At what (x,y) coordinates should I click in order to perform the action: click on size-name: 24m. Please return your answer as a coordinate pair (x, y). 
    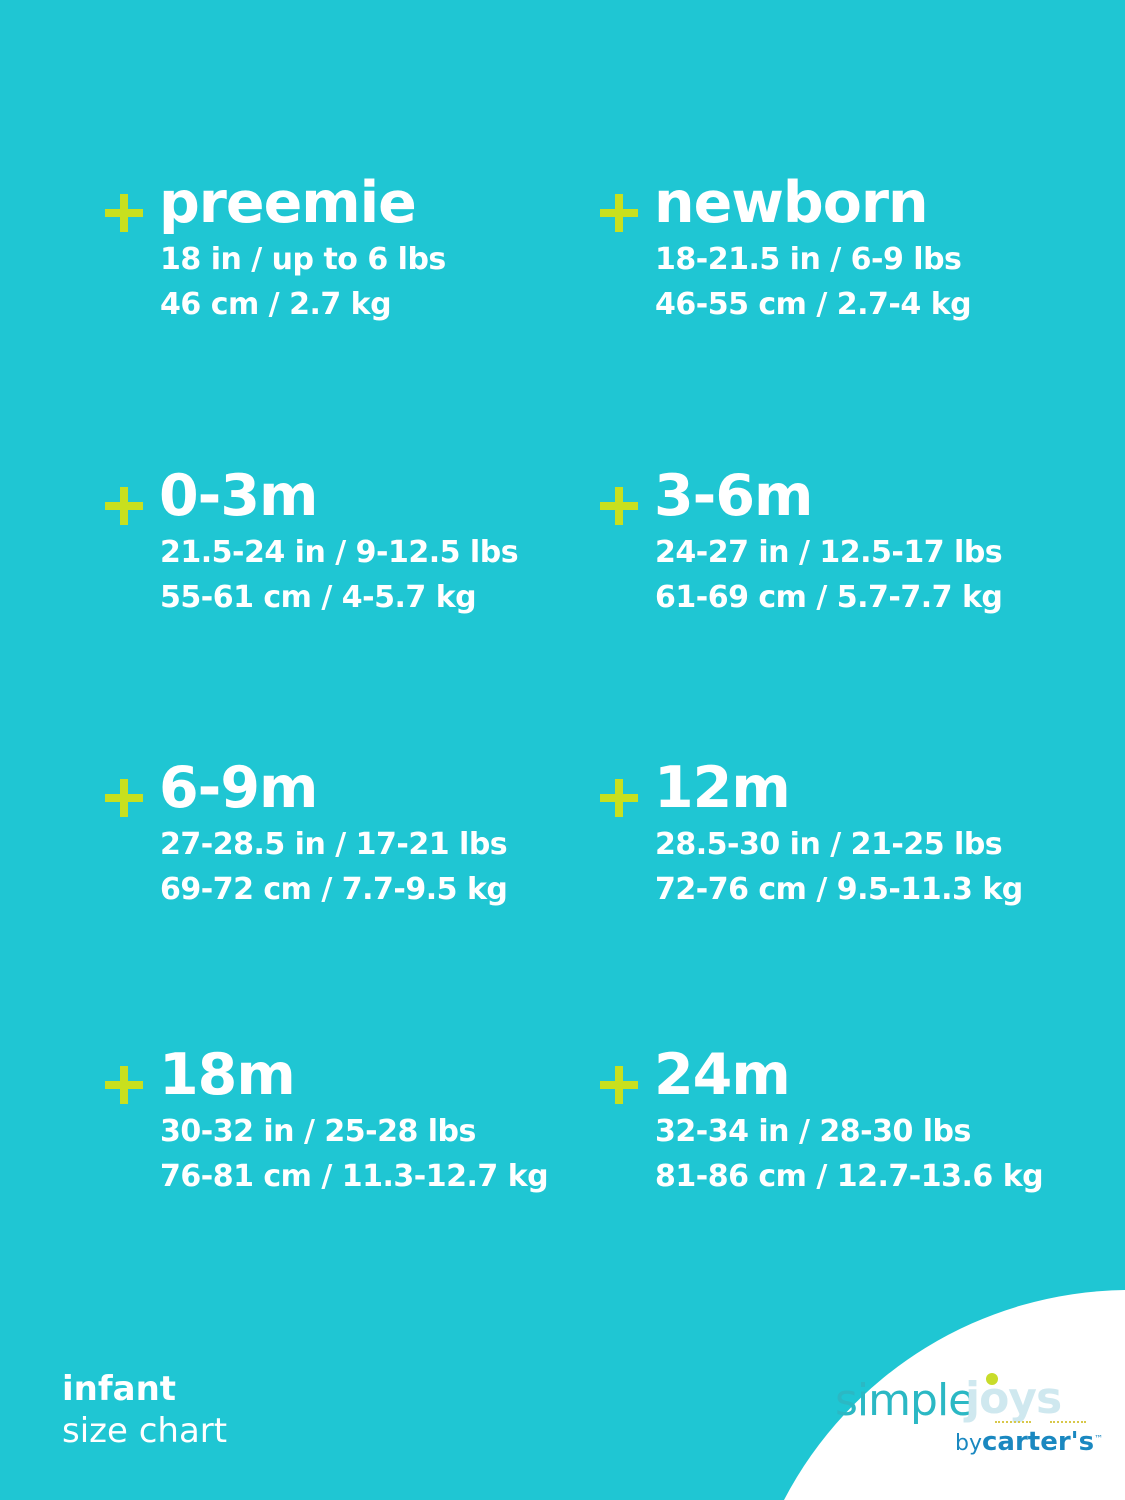
    Looking at the image, I should click on (722, 1075).